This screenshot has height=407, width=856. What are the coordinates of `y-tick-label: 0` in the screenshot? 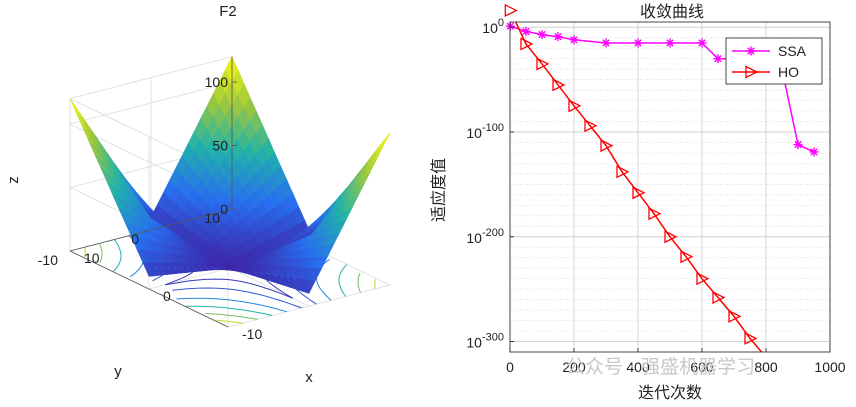 It's located at (135, 239).